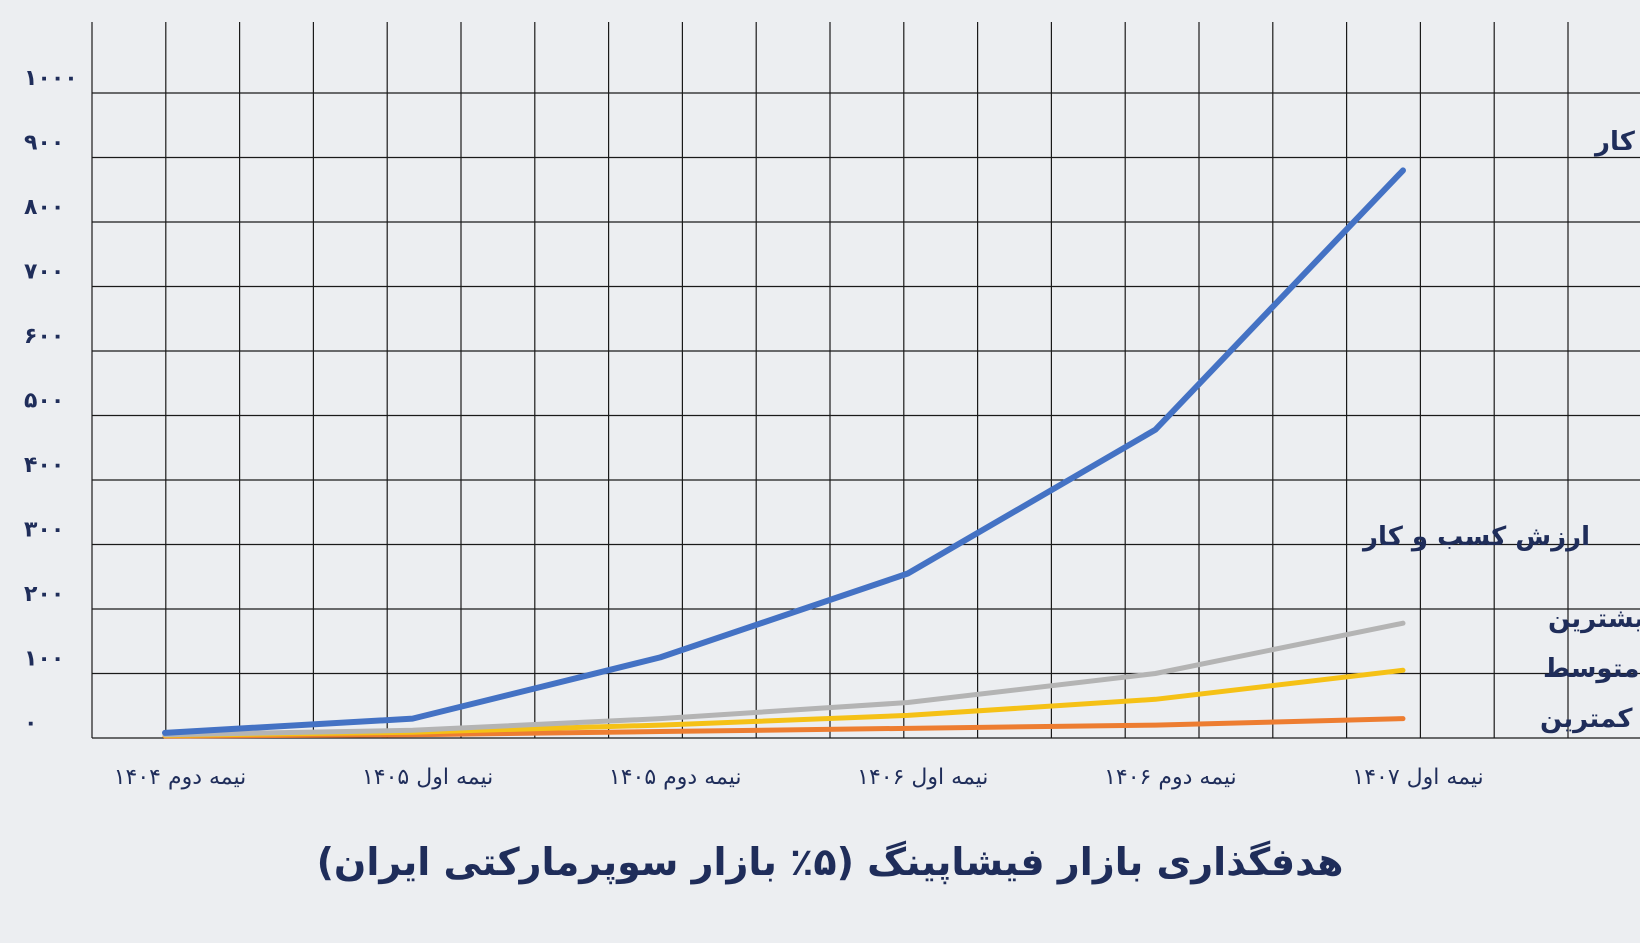  Describe the element at coordinates (1616, 141) in the screenshot. I see `series-label: گردش کسب و کار` at that location.